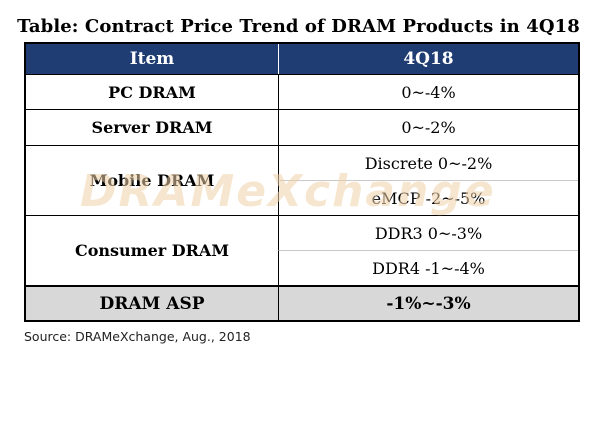 The image size is (597, 447). Describe the element at coordinates (428, 127) in the screenshot. I see `row-value-server-dram: 0~-2%` at that location.